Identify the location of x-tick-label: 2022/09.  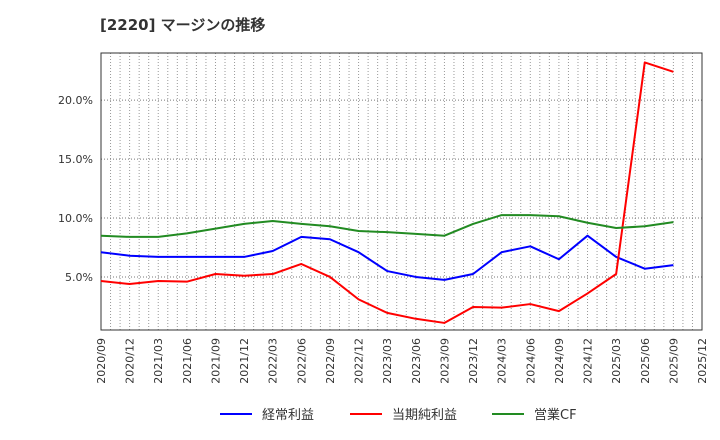
(330, 361).